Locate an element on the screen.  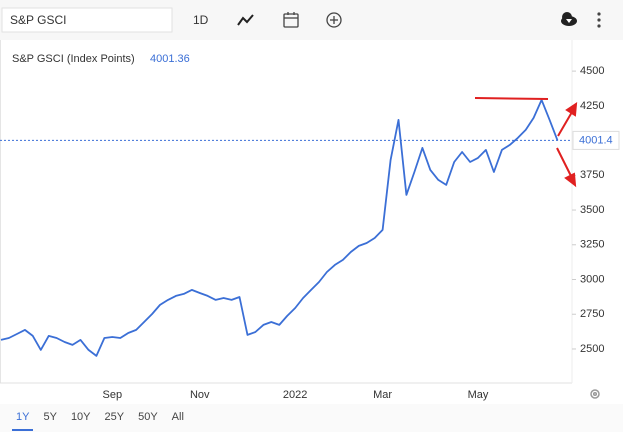
interval-button: 1D is located at coordinates (201, 20).